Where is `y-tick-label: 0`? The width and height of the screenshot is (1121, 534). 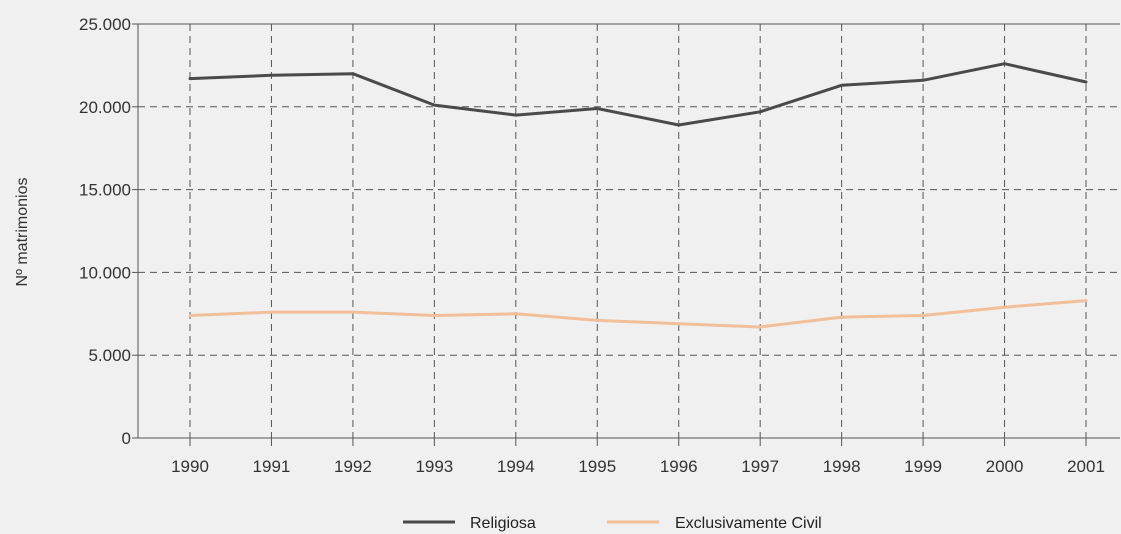
y-tick-label: 0 is located at coordinates (126, 438).